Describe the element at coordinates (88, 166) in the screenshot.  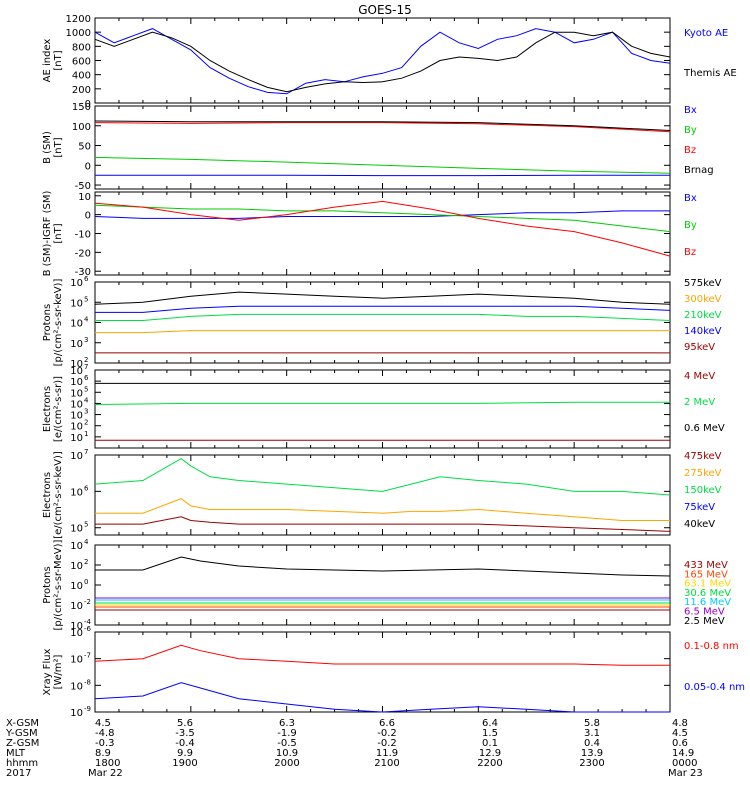
I see `bsm-ytick-label: 0` at that location.